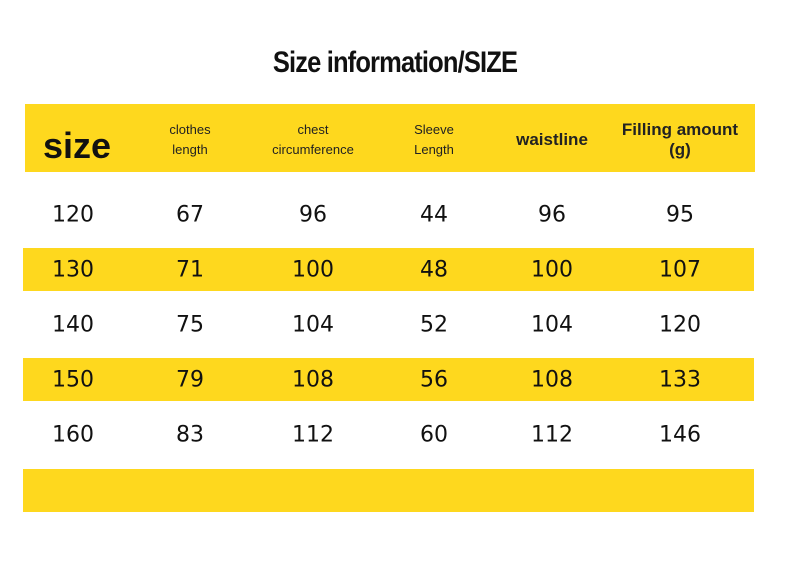  I want to click on table-cell: 60, so click(434, 435).